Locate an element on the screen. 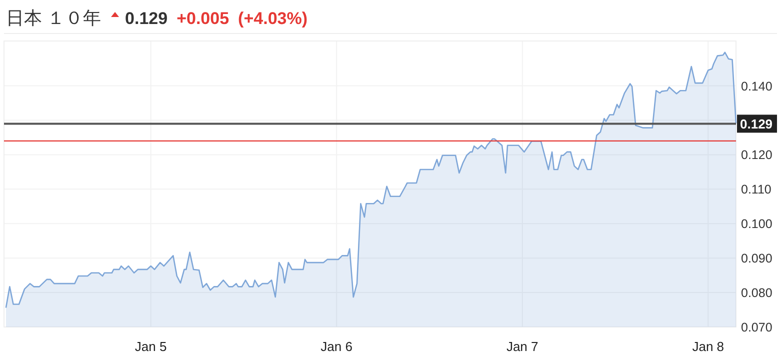  x-tick-label: Jan 6 is located at coordinates (336, 346).